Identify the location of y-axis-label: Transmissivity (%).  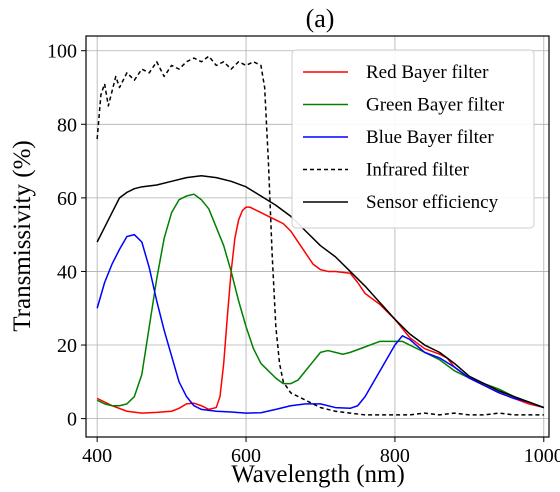
(22, 235).